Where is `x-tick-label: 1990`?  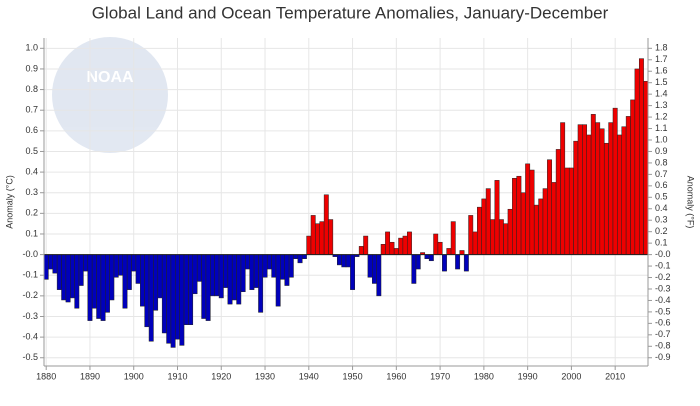
x-tick-label: 1990 is located at coordinates (528, 376).